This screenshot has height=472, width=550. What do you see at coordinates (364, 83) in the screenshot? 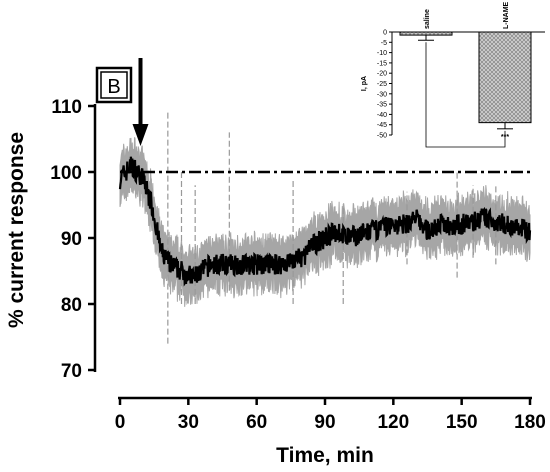
I see `inset-y-axis-title: I, pA` at bounding box center [364, 83].